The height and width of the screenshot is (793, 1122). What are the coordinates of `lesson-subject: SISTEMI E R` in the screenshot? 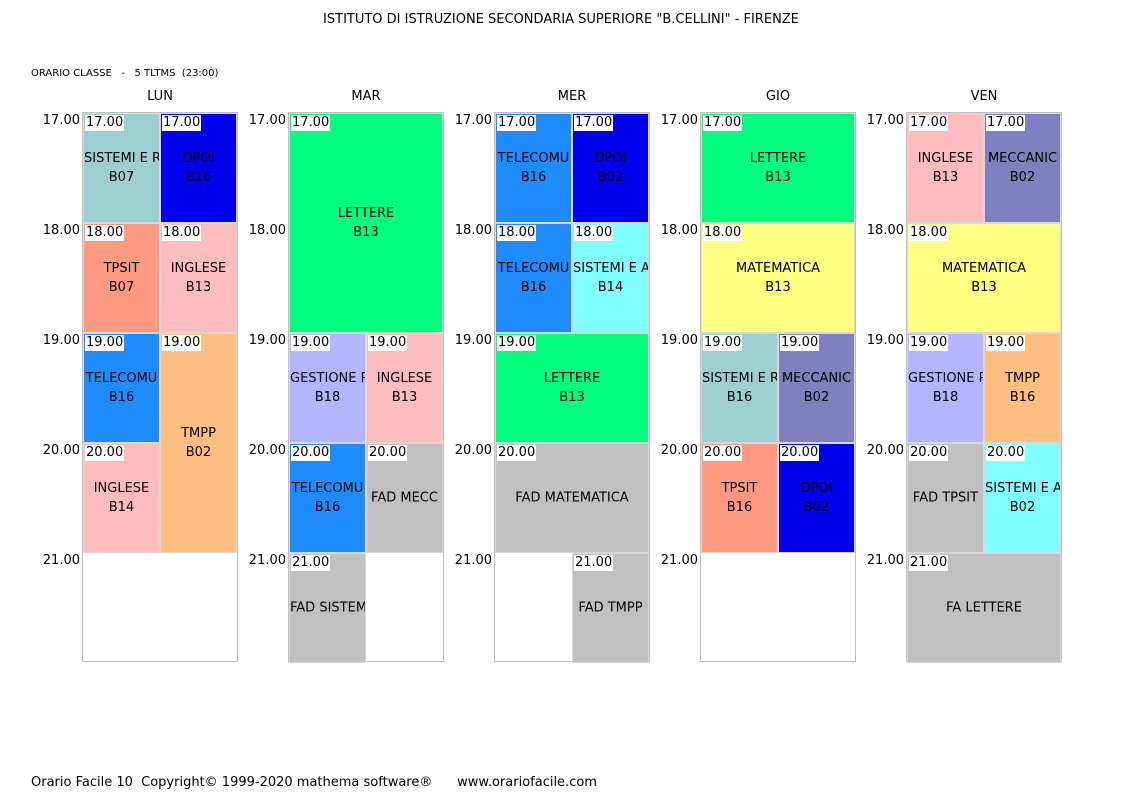 It's located at (122, 158).